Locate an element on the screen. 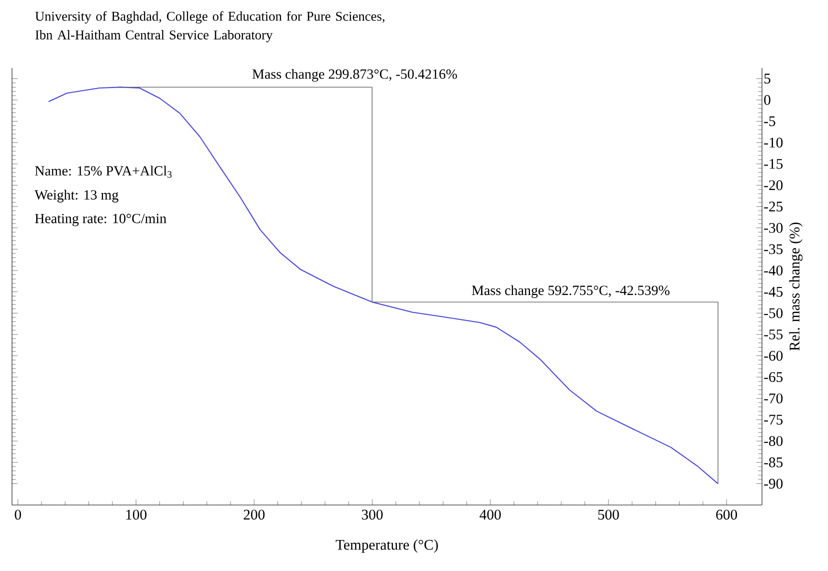  x-tick-label: 500 is located at coordinates (608, 515).